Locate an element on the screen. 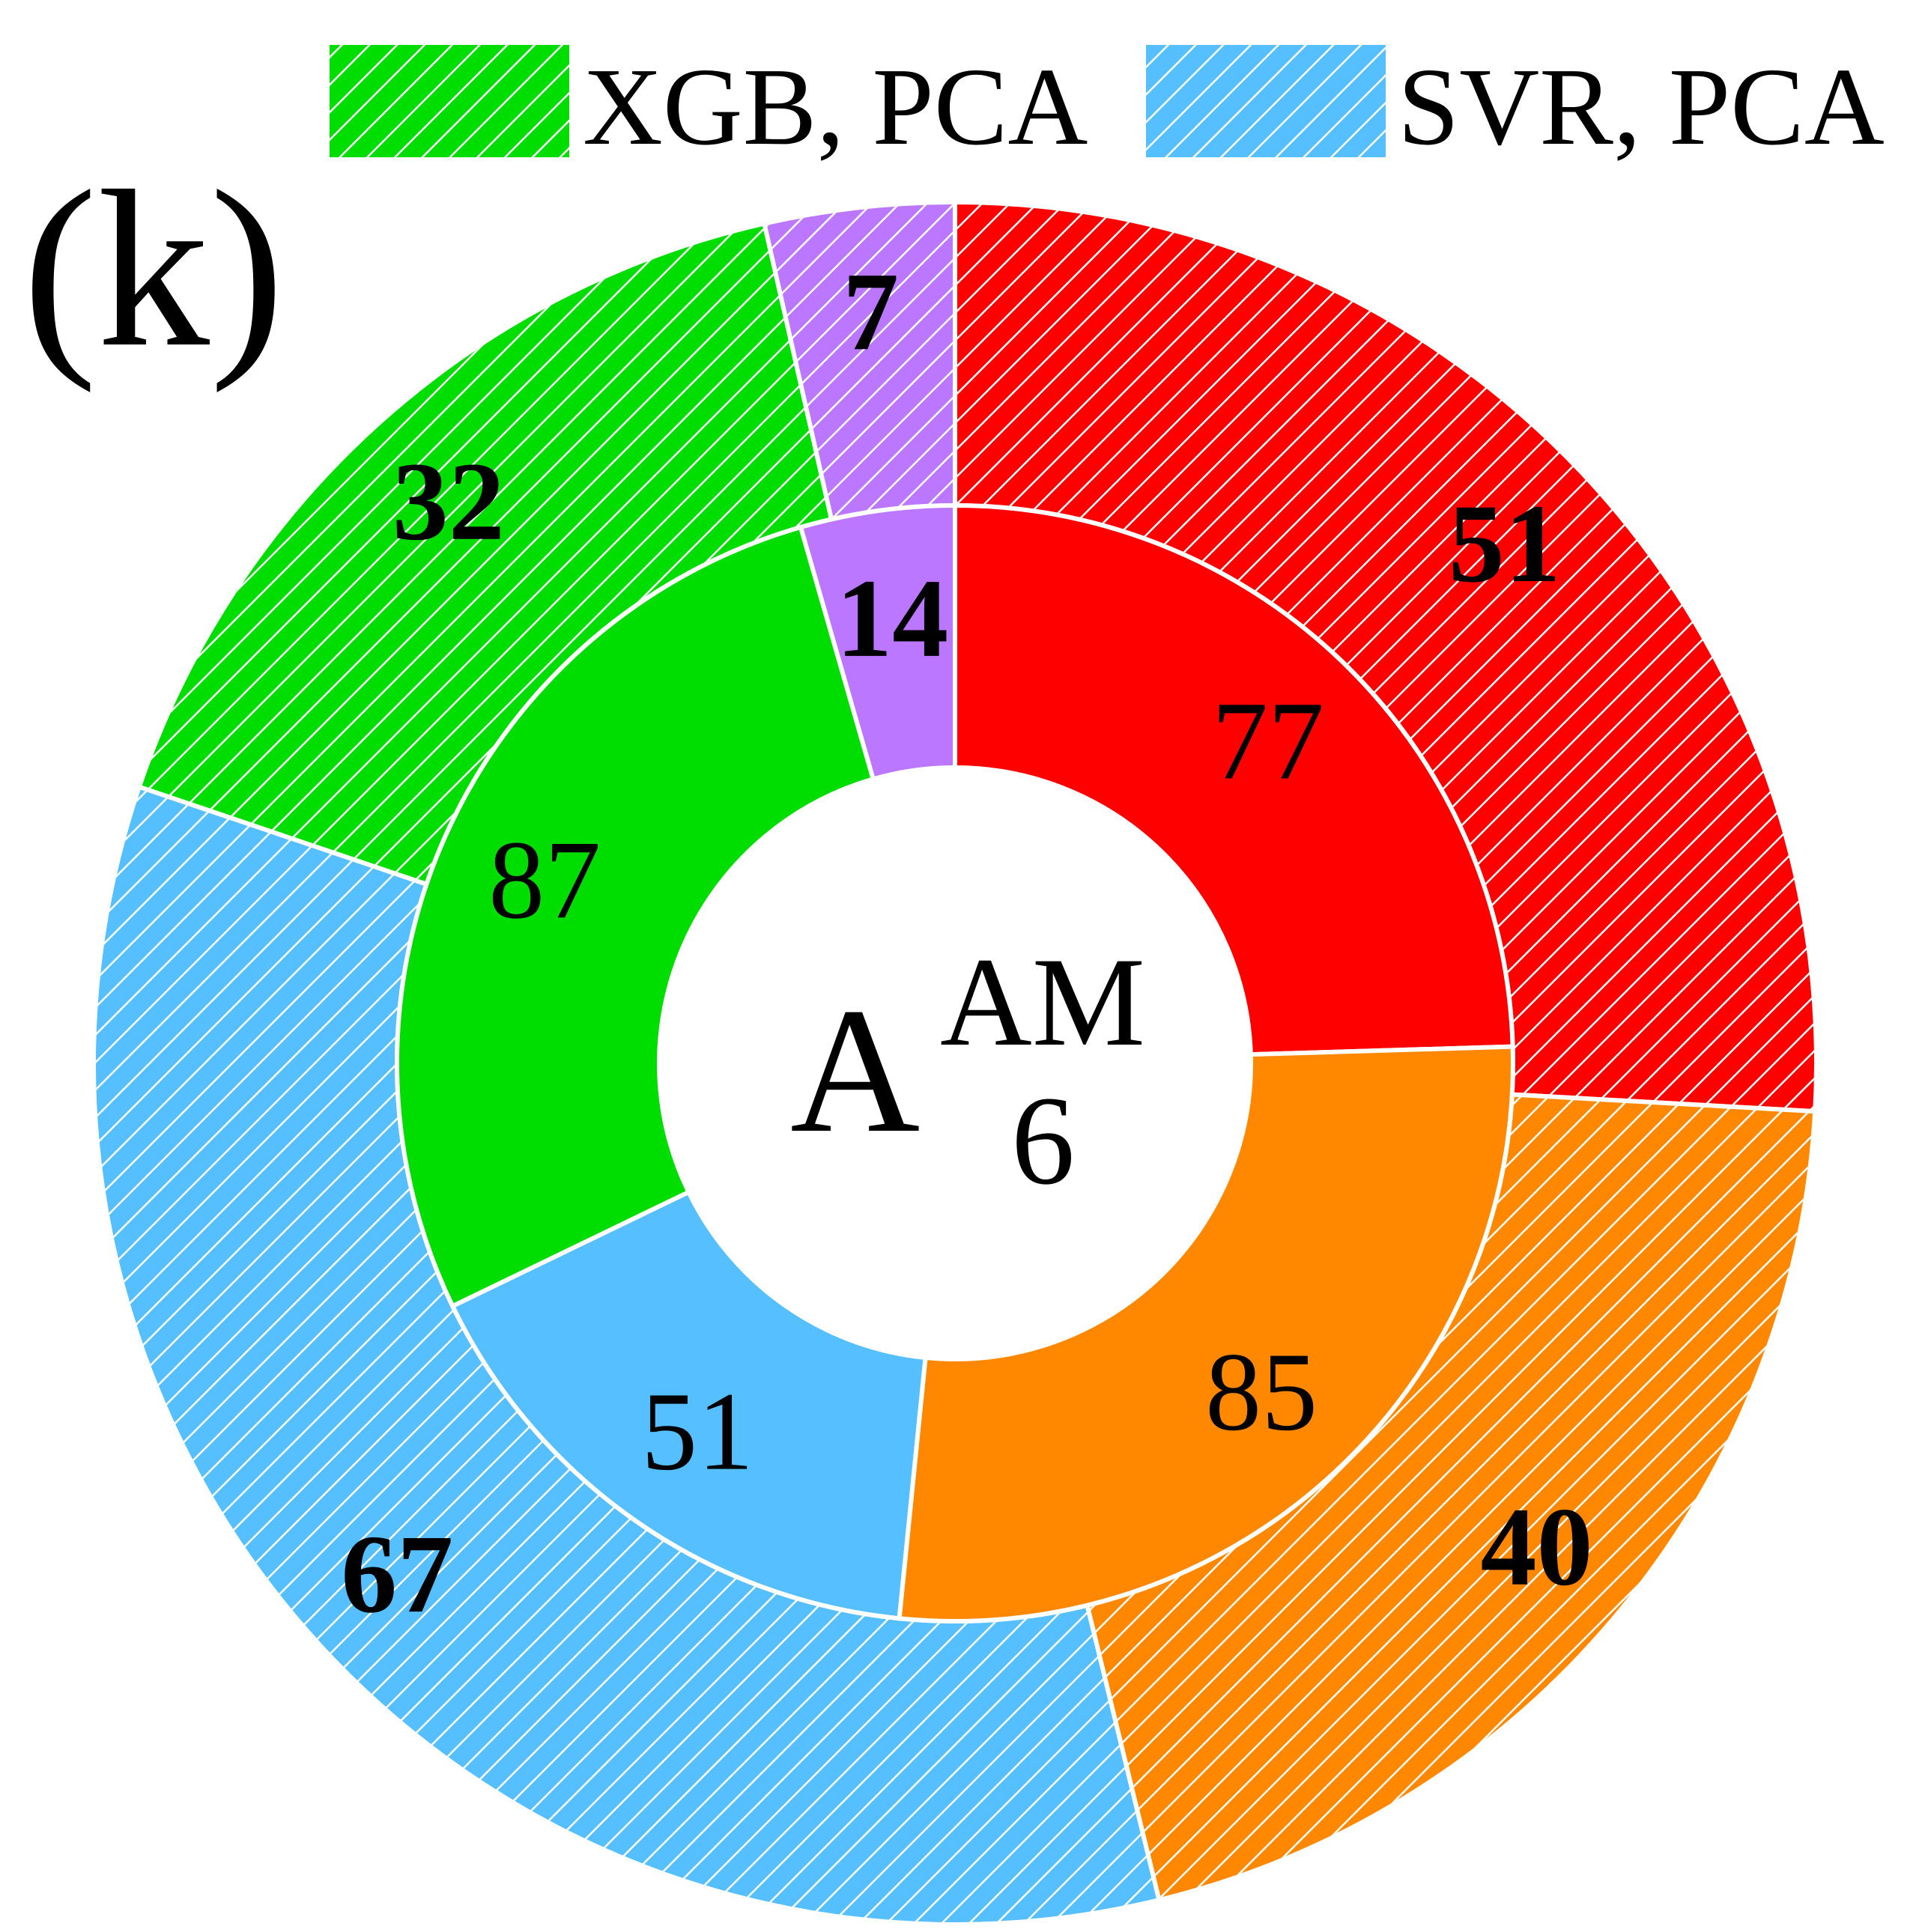 The width and height of the screenshot is (1910, 1932). legend-item-xgb: XGB, PCA is located at coordinates (709, 106).